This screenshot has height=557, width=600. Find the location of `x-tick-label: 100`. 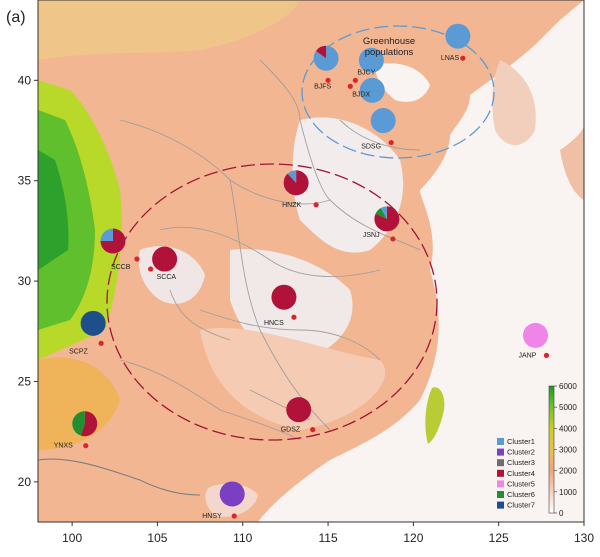

x-tick-label: 100 is located at coordinates (72, 538).